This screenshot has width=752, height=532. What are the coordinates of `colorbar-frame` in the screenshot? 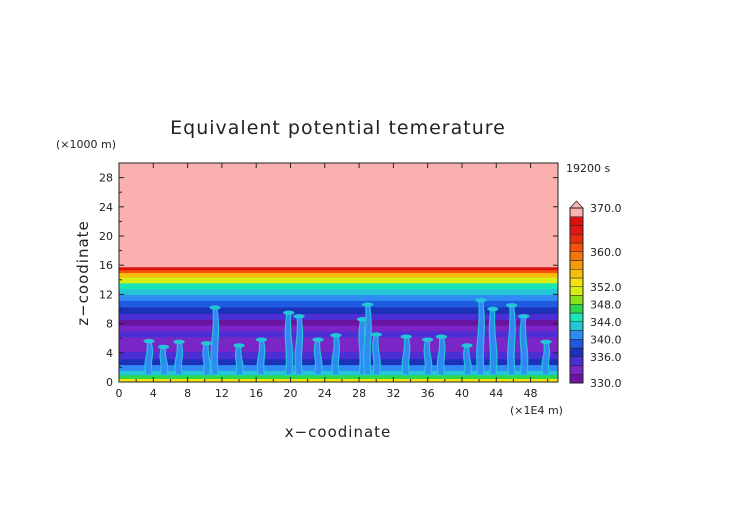 It's located at (576, 295).